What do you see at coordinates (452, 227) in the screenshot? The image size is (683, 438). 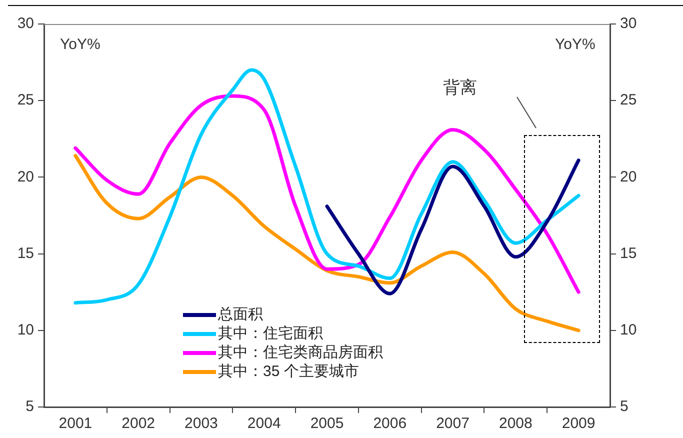 I see `line-series` at bounding box center [452, 227].